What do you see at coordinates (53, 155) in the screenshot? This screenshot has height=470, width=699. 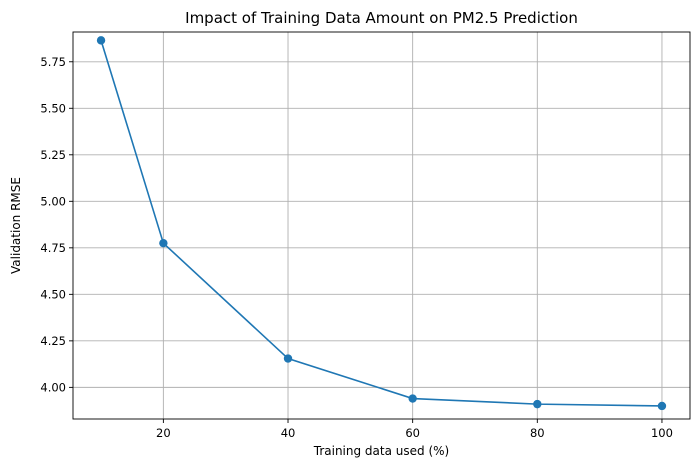 I see `y-tick-label: 5.25` at bounding box center [53, 155].